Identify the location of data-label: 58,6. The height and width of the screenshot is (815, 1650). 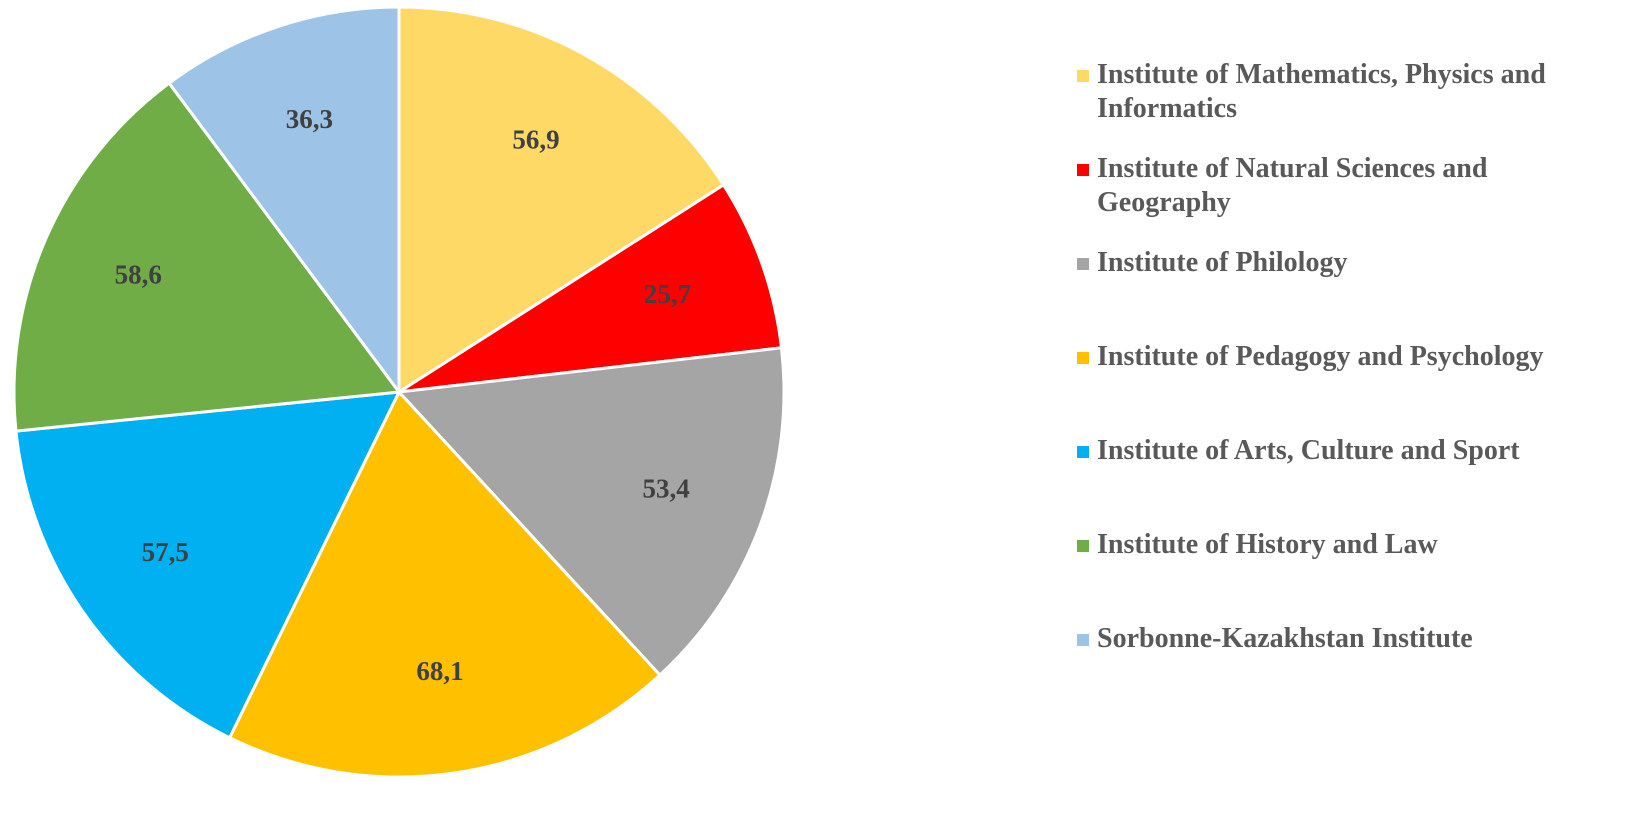
(138, 274).